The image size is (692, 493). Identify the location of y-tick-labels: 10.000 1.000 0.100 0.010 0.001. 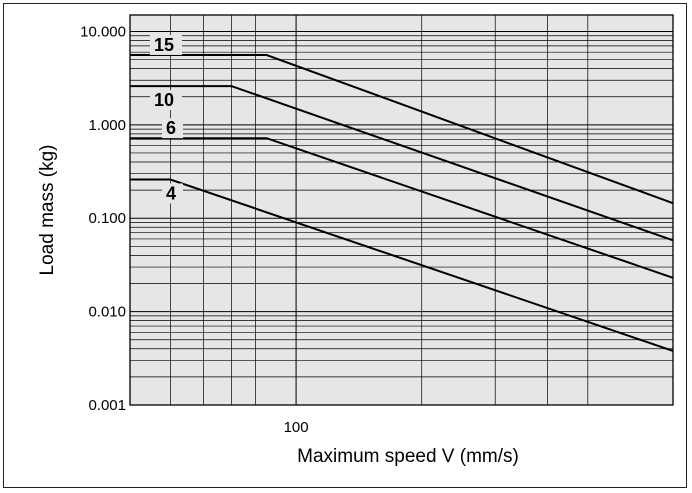
(103, 218).